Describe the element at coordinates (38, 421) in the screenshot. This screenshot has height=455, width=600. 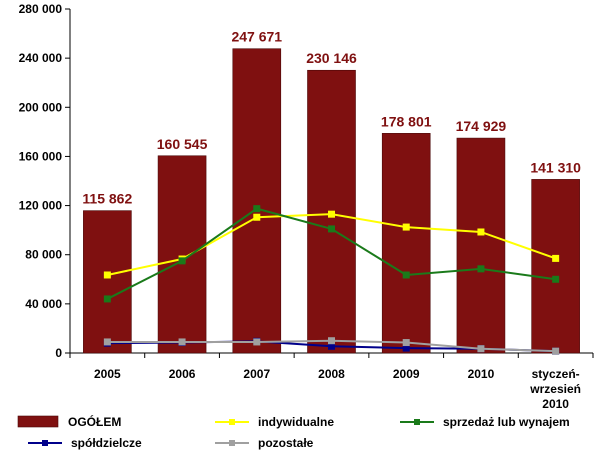
I see `legend-swatch` at that location.